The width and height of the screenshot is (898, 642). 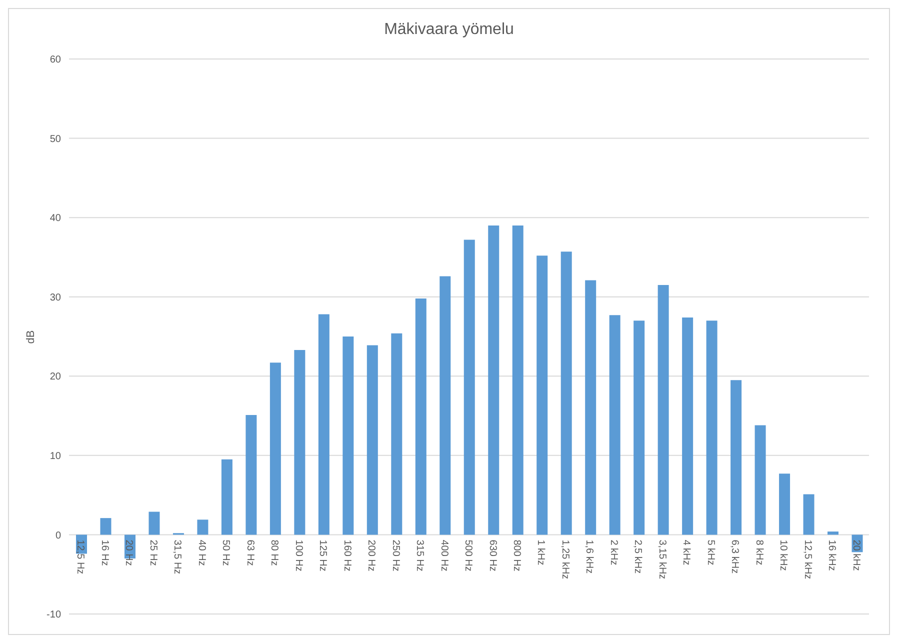 What do you see at coordinates (662, 560) in the screenshot?
I see `x-tick-label: 3,15 kHz` at bounding box center [662, 560].